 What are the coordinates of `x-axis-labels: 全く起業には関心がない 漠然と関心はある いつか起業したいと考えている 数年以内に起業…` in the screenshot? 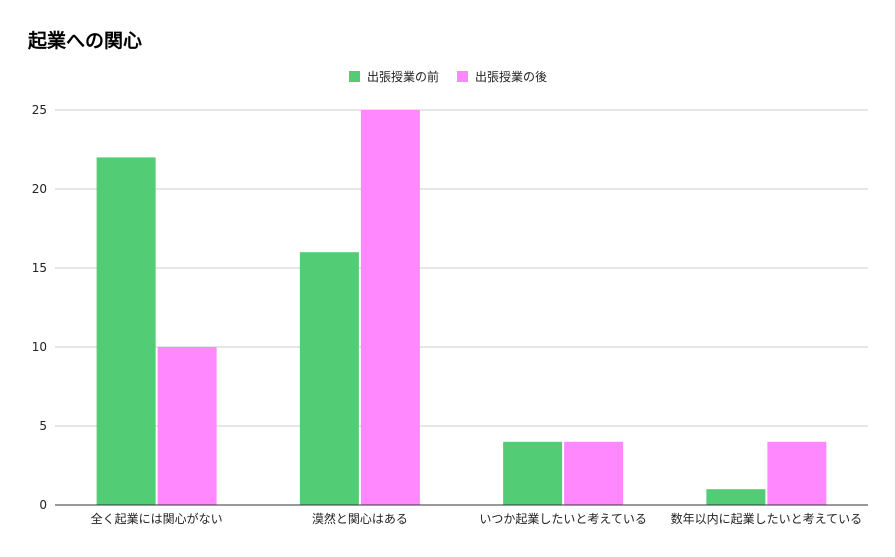 It's located at (476, 518).